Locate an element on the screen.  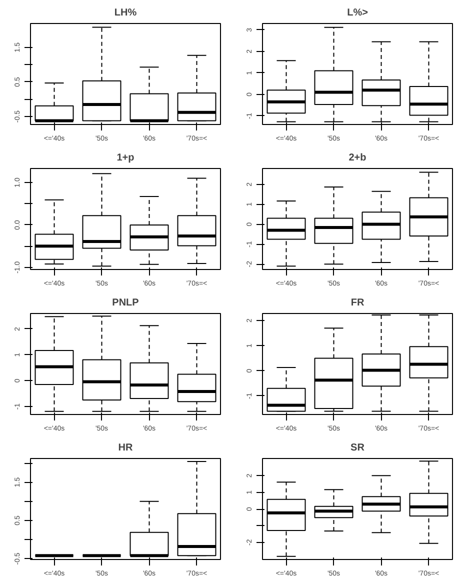
chart-title: L%> is located at coordinates (357, 13).